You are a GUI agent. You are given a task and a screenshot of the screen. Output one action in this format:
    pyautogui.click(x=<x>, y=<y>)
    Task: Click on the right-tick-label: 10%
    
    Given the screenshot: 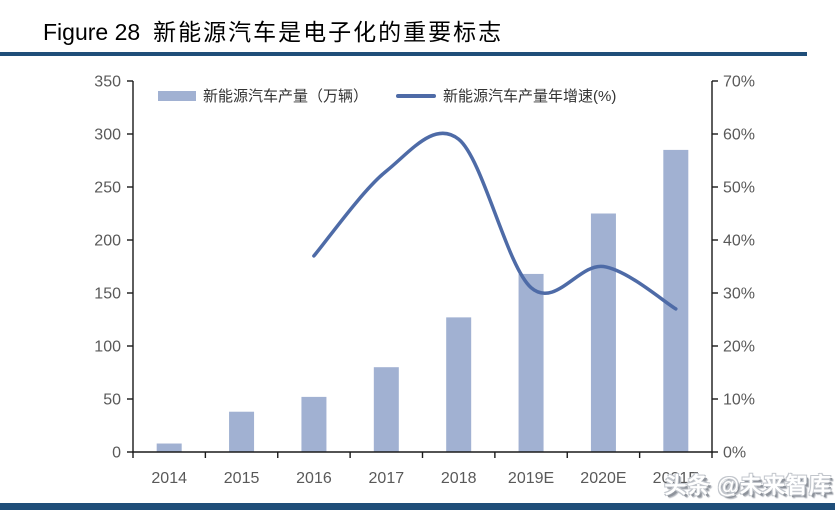 What is the action you would take?
    pyautogui.click(x=739, y=400)
    